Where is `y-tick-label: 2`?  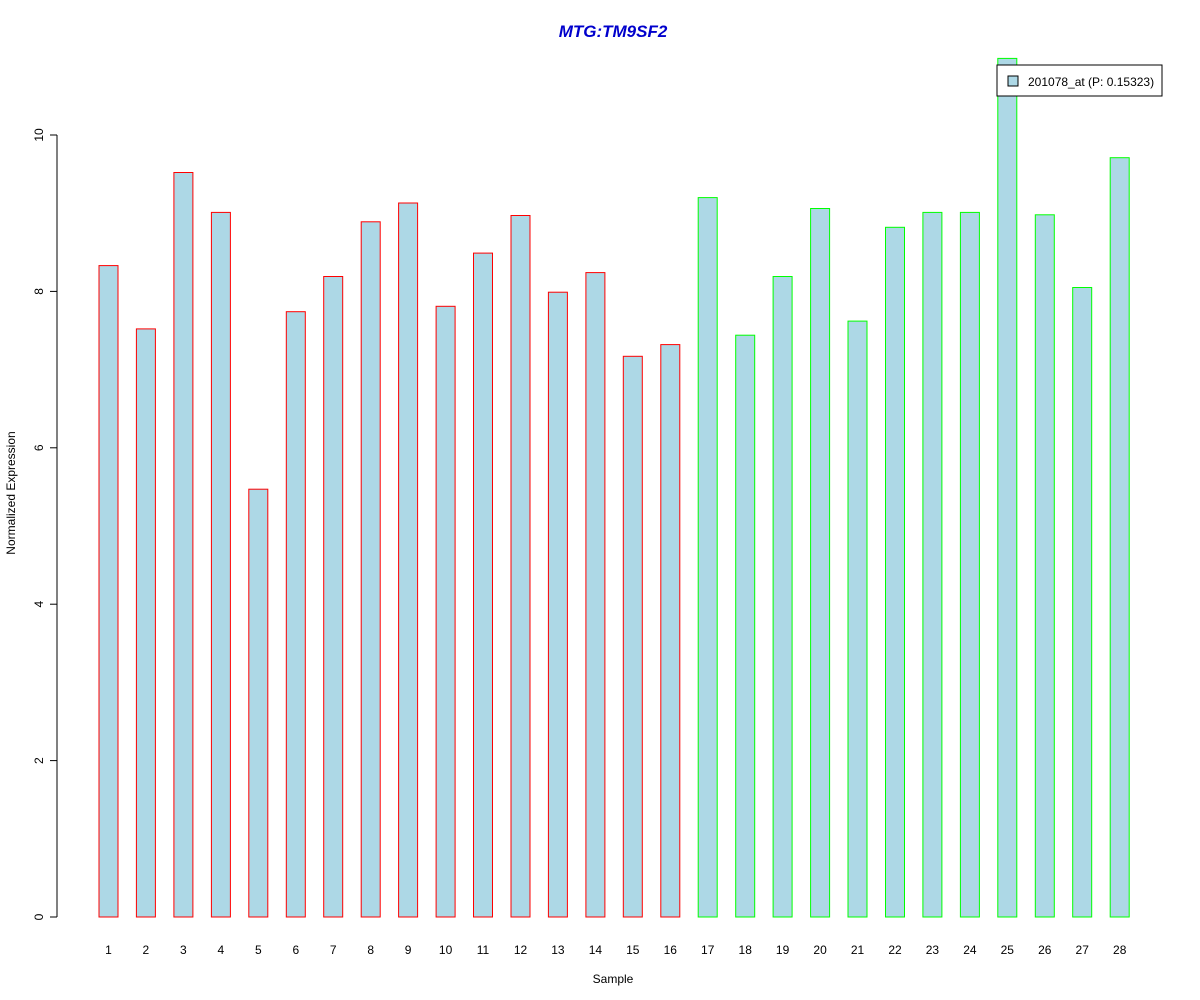
y-tick-label: 2 is located at coordinates (39, 760).